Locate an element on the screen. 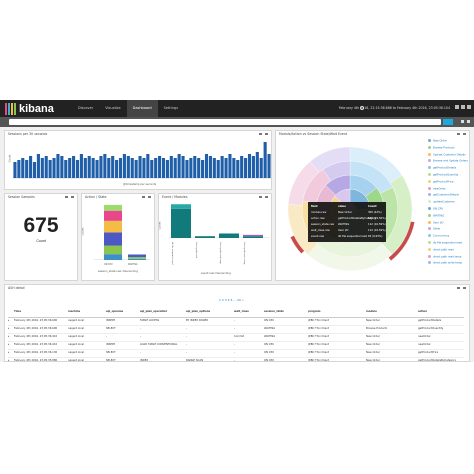 The image size is (474, 474). nav-dashboard: Dashboard is located at coordinates (142, 108).